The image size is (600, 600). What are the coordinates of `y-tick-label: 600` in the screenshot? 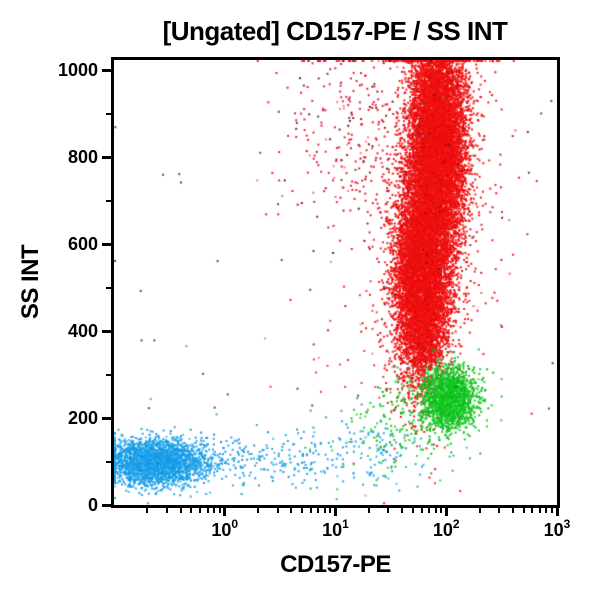 It's located at (82, 244).